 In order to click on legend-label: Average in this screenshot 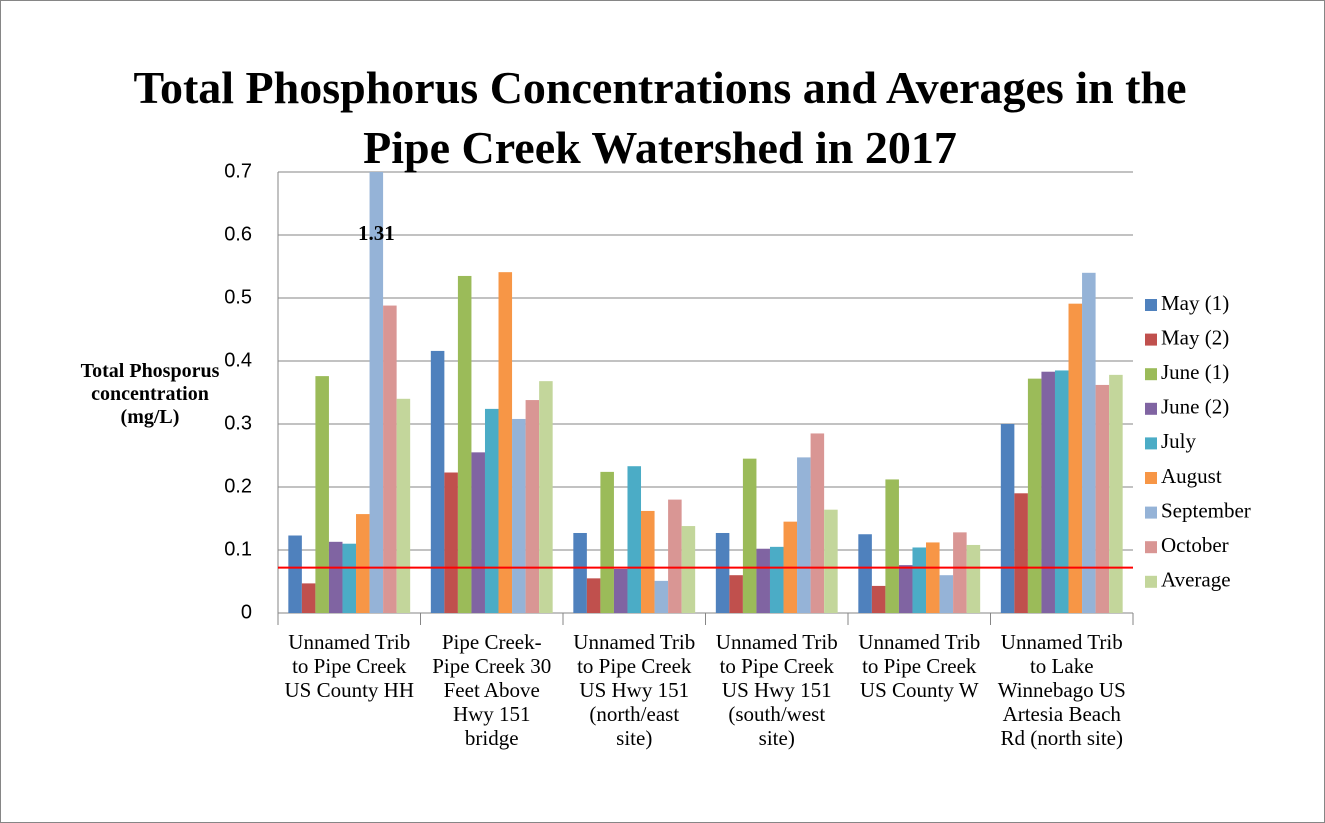, I will do `click(1196, 580)`.